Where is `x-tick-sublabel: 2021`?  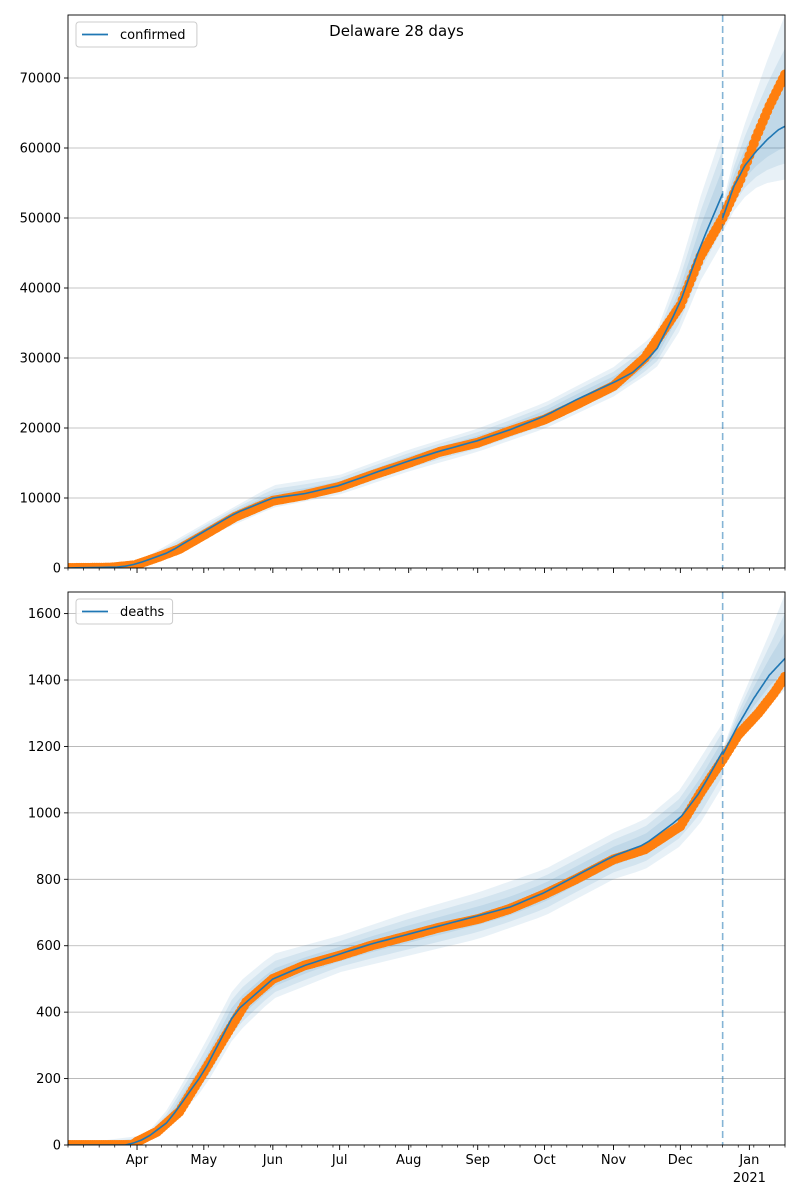
x-tick-sublabel: 2021 is located at coordinates (749, 1178).